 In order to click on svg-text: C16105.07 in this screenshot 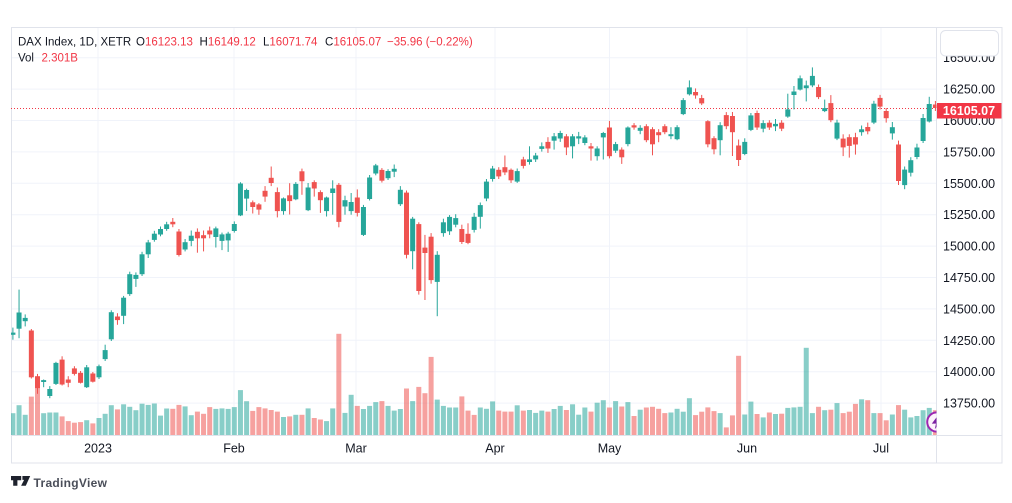, I will do `click(353, 43)`.